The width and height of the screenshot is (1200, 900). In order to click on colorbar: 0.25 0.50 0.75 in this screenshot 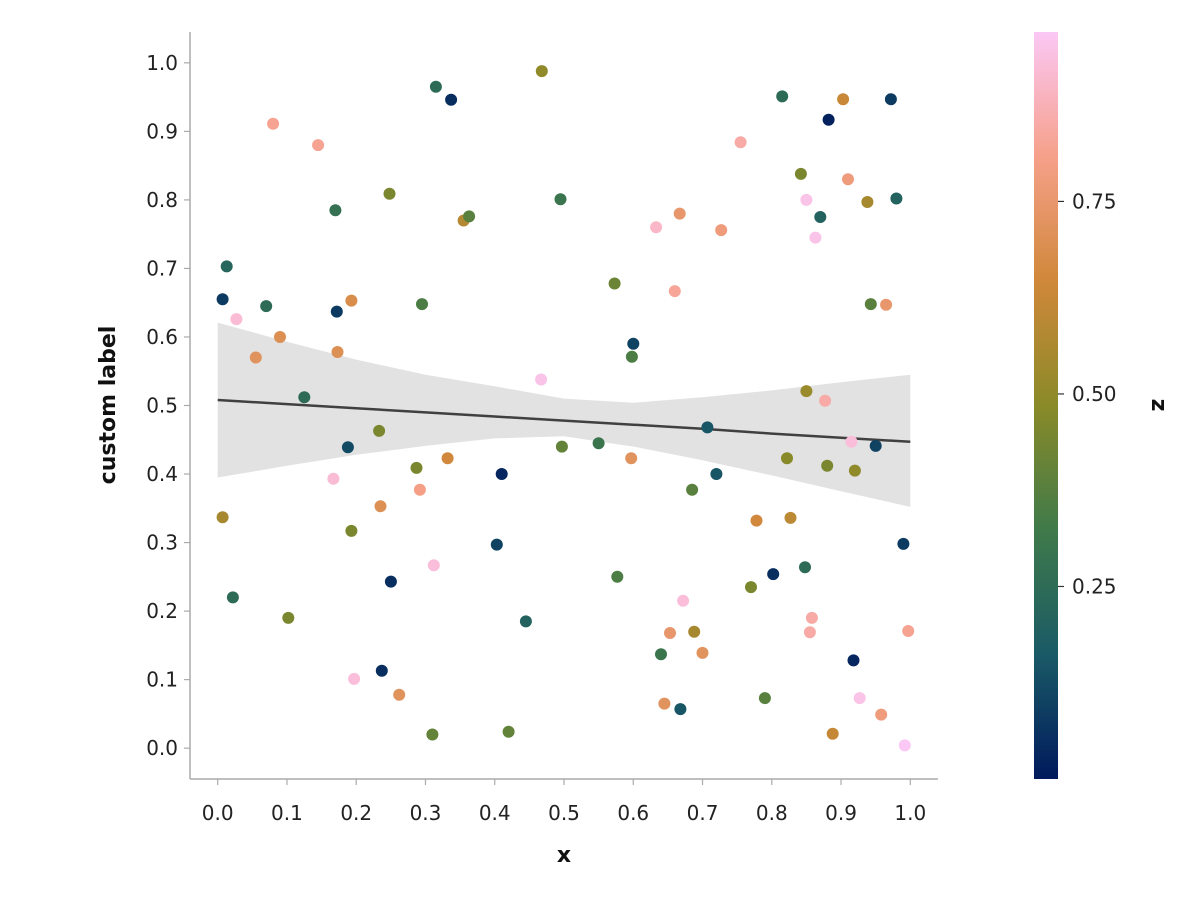, I will do `click(1075, 405)`.